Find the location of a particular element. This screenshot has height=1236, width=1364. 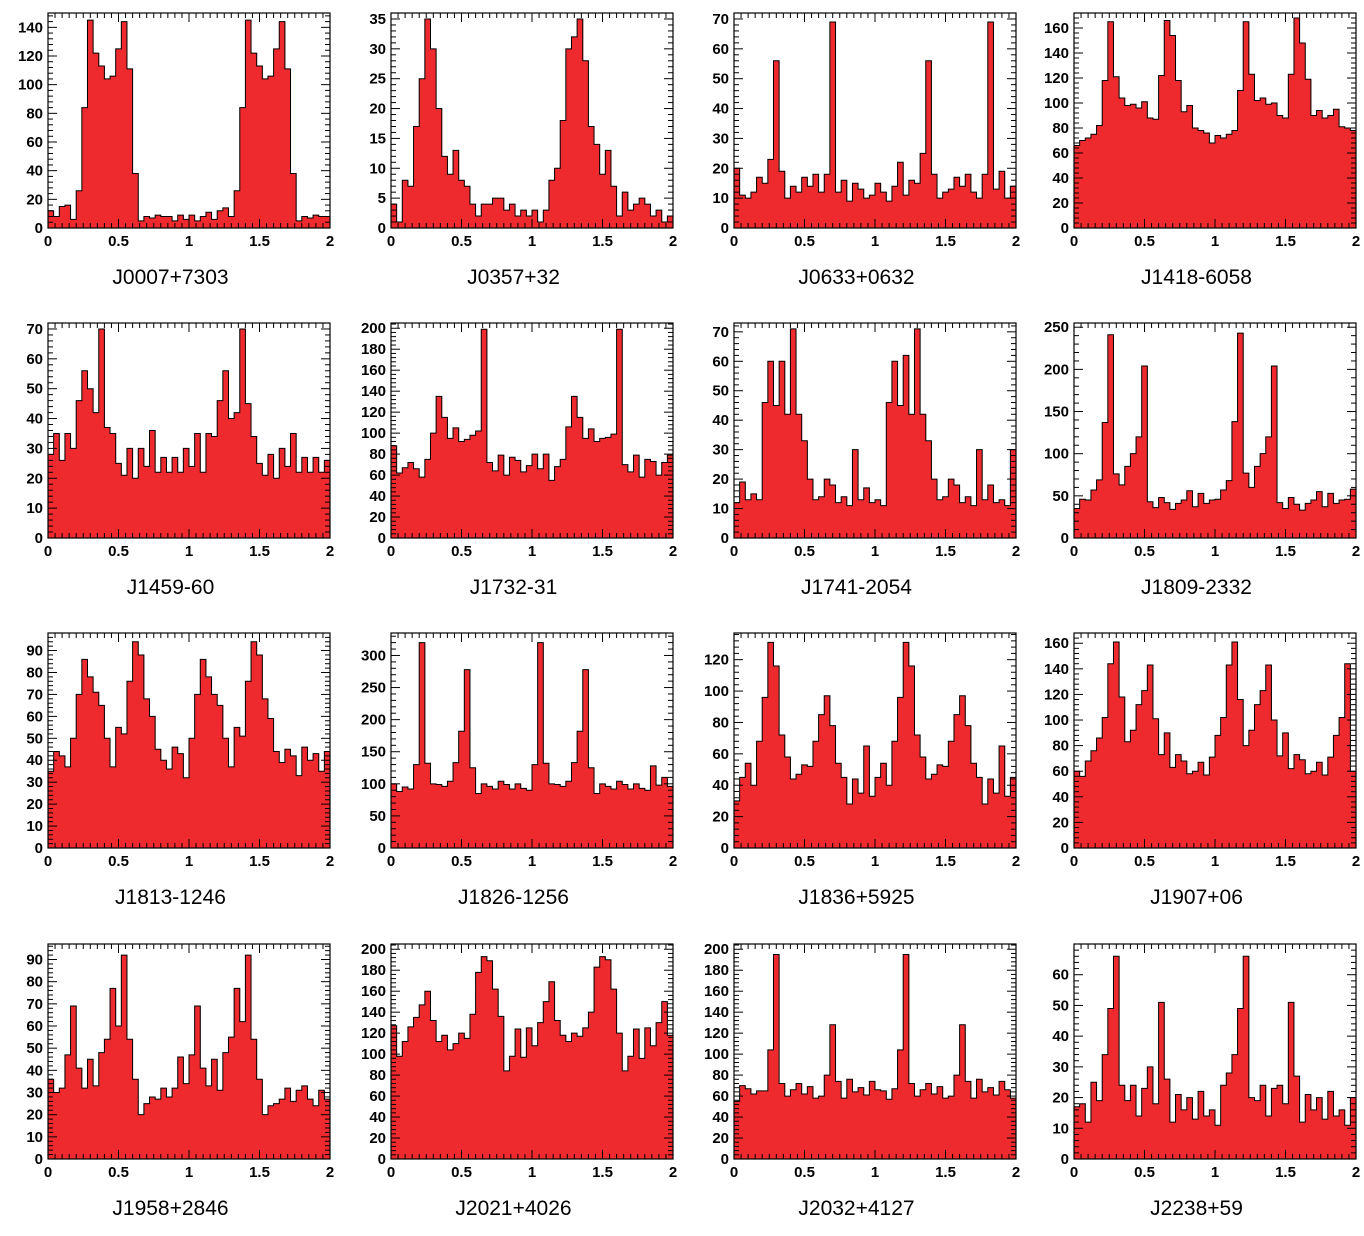

pulsar-name-label: J0007+7303 is located at coordinates (170, 277).